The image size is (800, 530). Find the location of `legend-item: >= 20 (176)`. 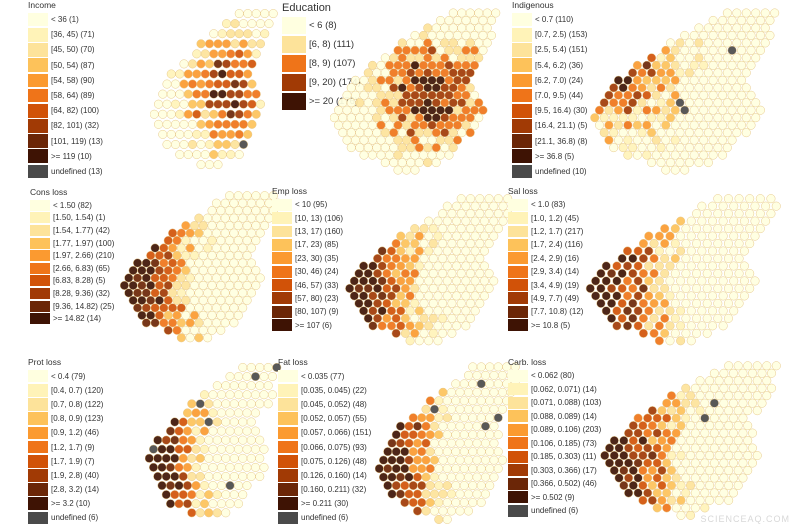

legend-item: >= 20 (176) is located at coordinates (321, 101).